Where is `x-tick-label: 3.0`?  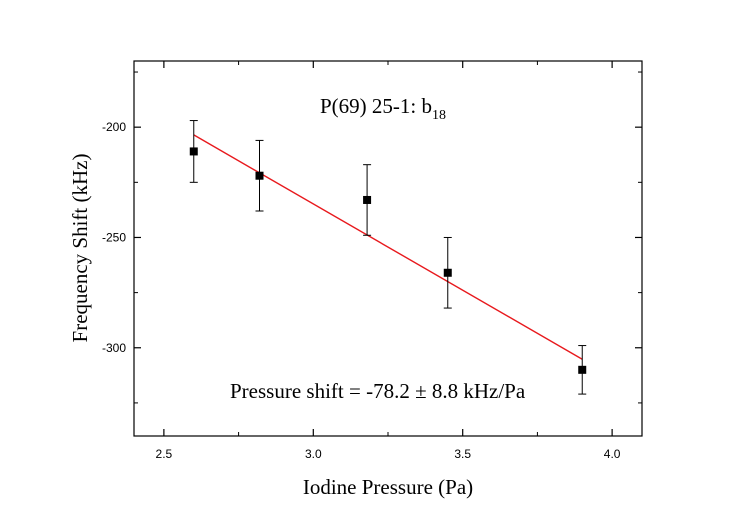 x-tick-label: 3.0 is located at coordinates (313, 454).